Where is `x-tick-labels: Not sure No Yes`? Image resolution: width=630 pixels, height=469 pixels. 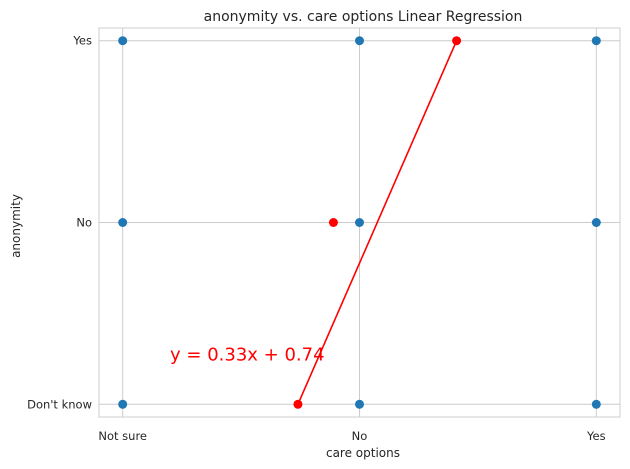 x-tick-labels: Not sure No Yes is located at coordinates (351, 436).